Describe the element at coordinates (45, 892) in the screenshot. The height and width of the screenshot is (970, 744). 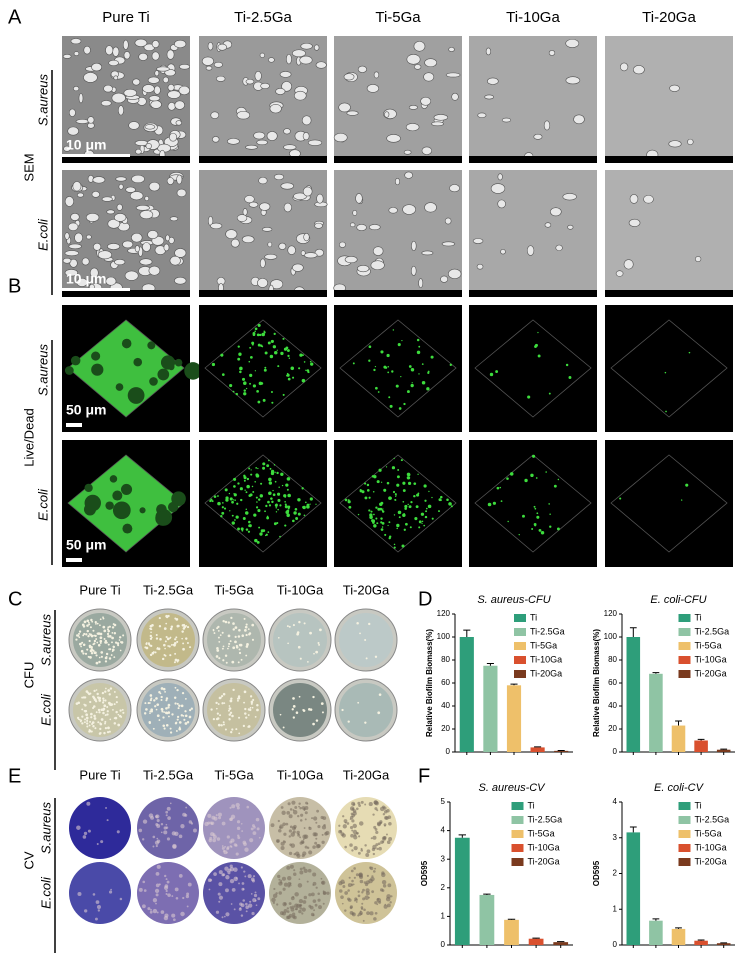
I see `row-label: E.coli` at that location.